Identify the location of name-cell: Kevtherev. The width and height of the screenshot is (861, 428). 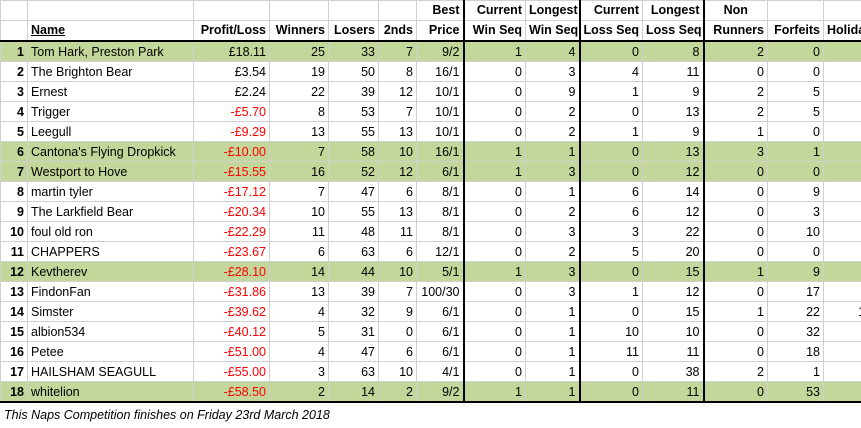
(111, 272).